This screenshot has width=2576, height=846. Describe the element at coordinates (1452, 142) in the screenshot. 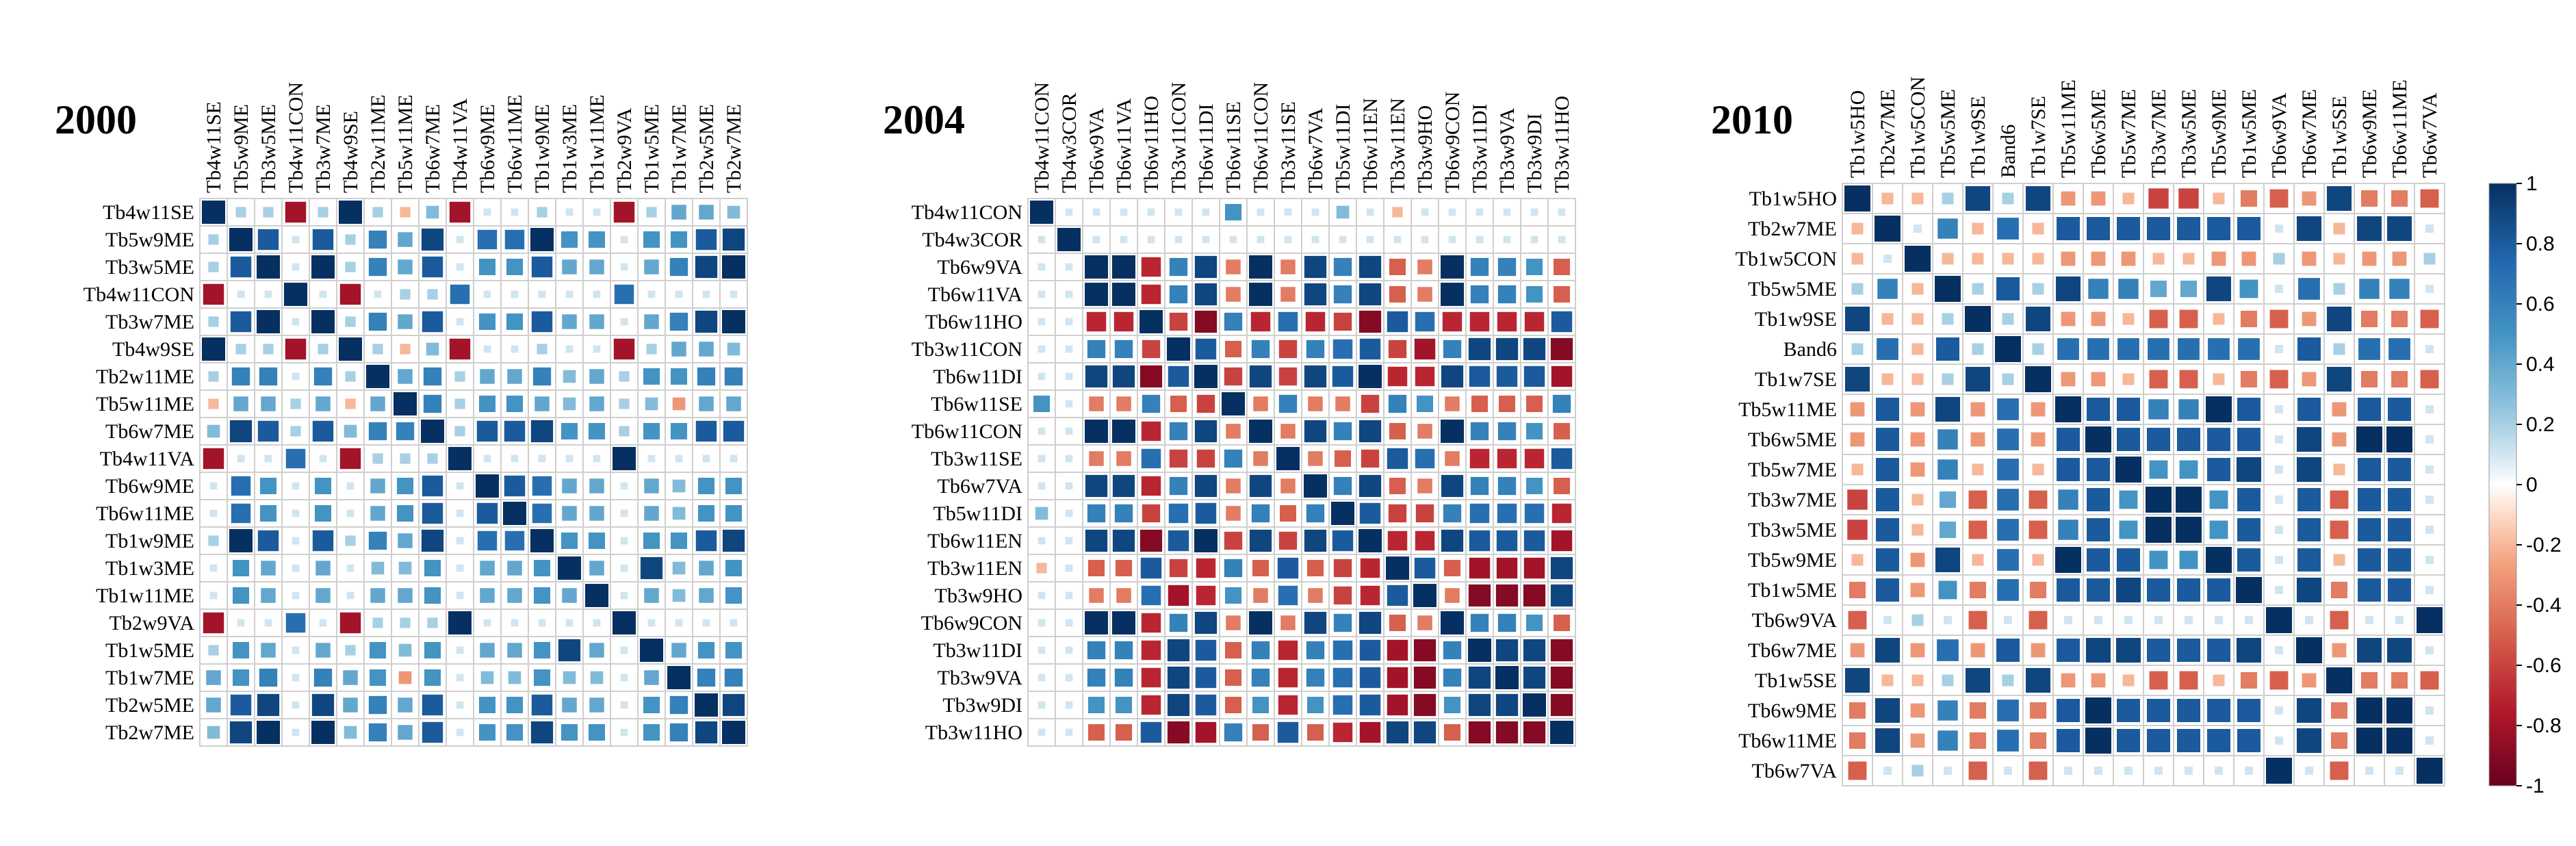

I see `column-label: Tb6w9CON` at that location.